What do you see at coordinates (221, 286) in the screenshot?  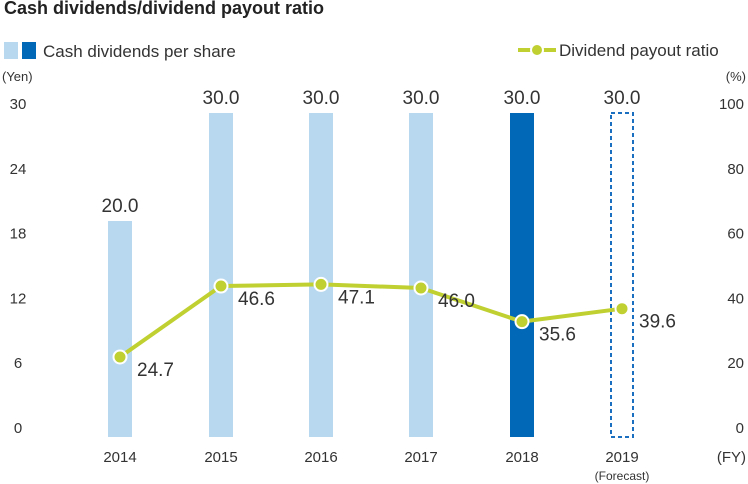 I see `payout-point-2015` at bounding box center [221, 286].